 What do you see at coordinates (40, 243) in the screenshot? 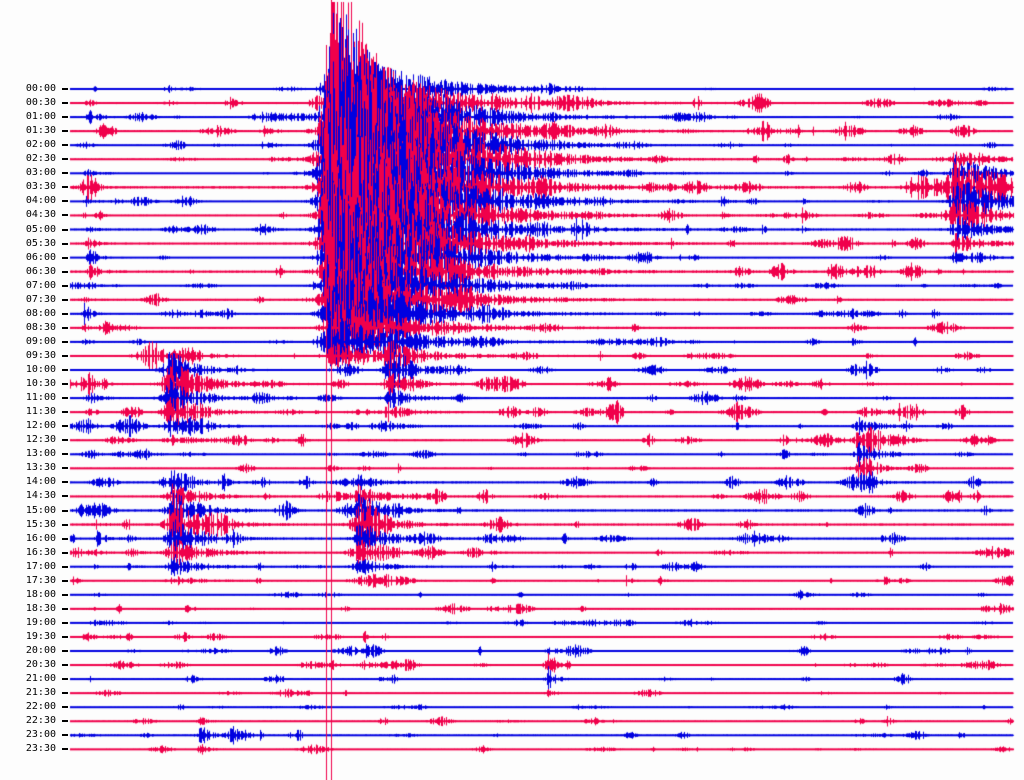
I see `time-label-0530: 05:30` at bounding box center [40, 243].